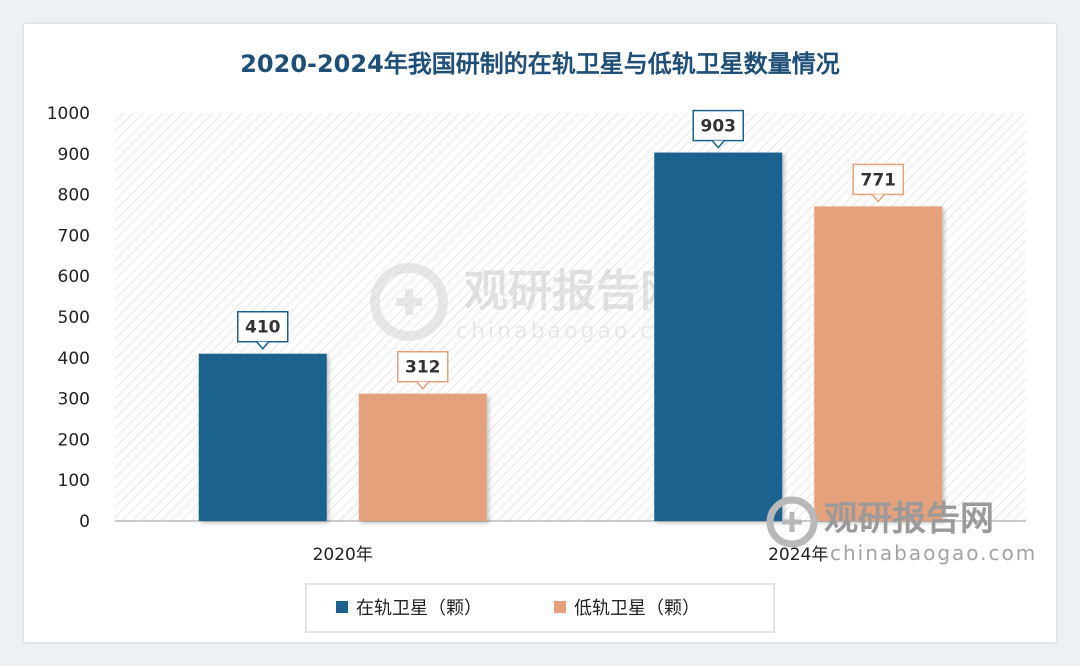 Image resolution: width=1080 pixels, height=666 pixels. Describe the element at coordinates (540, 64) in the screenshot. I see `chart-title: 2020-2024年我国研制的在轨卫星与低轨卫星数量情况` at that location.